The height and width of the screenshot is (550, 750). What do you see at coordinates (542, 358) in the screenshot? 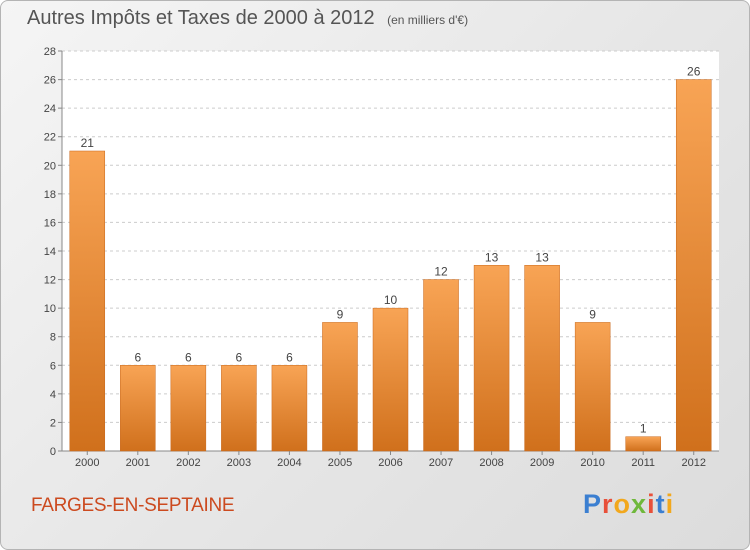
I see `bar-2009` at bounding box center [542, 358].